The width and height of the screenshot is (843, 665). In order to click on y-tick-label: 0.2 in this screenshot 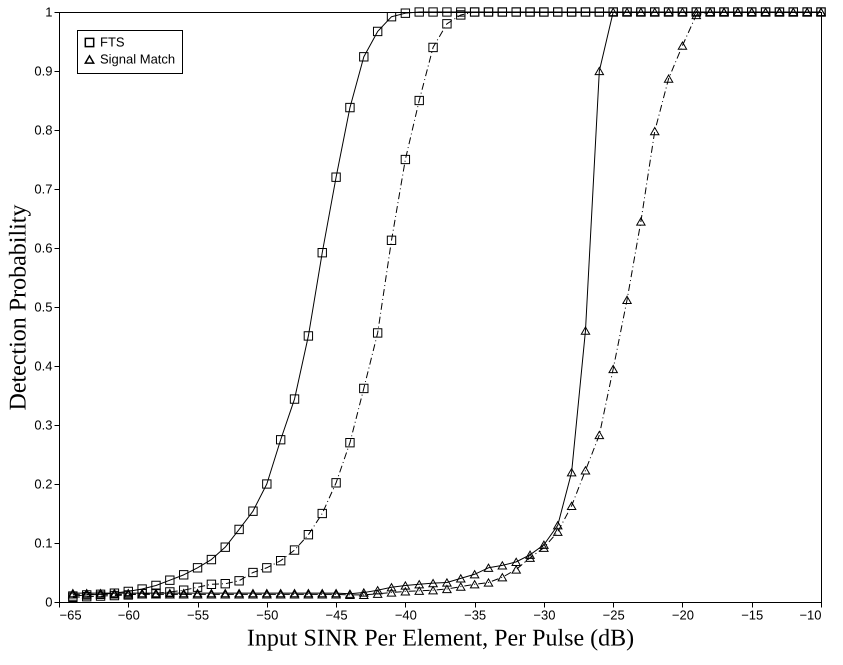, I will do `click(43, 484)`.